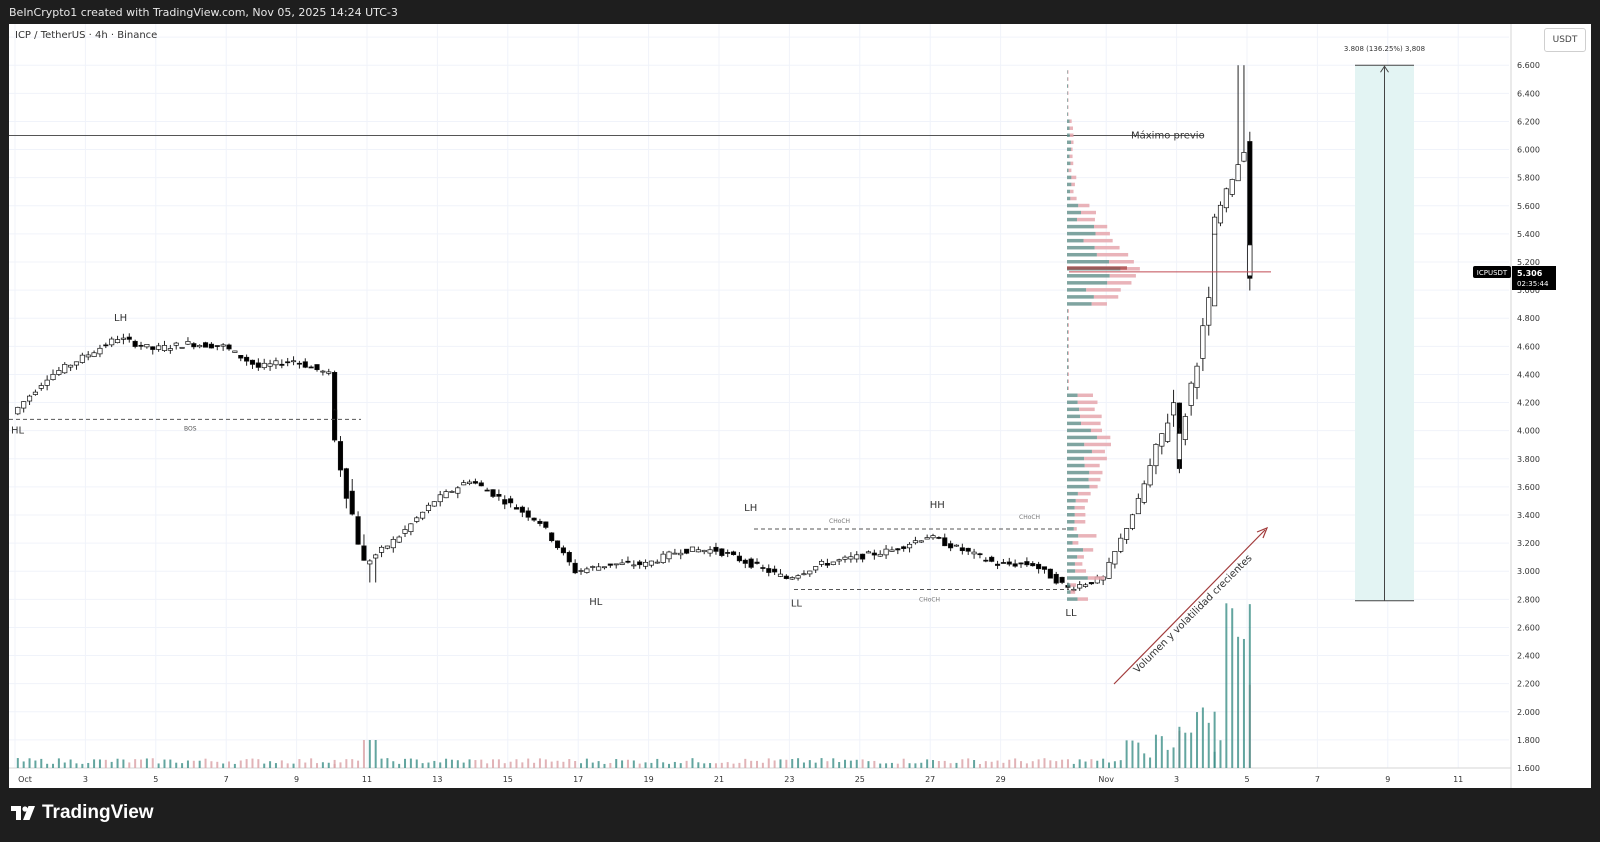 This screenshot has height=842, width=1600. Describe the element at coordinates (82, 813) in the screenshot. I see `tradingview-logo: TradingView` at that location.